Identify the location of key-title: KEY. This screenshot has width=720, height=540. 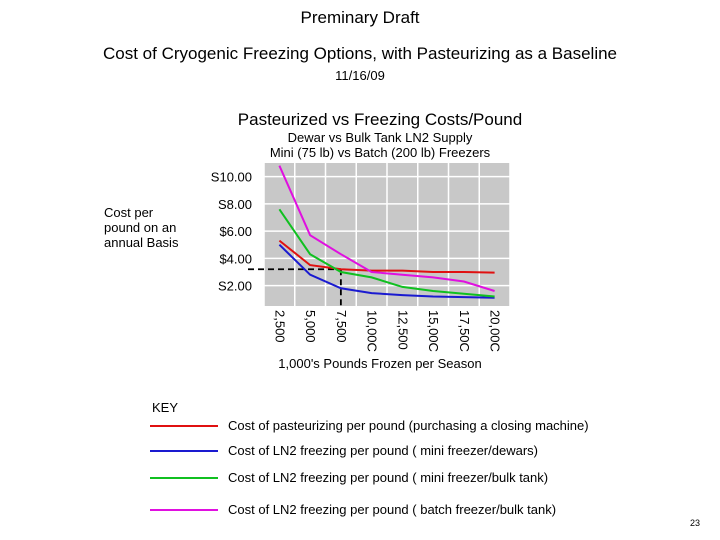
(165, 407).